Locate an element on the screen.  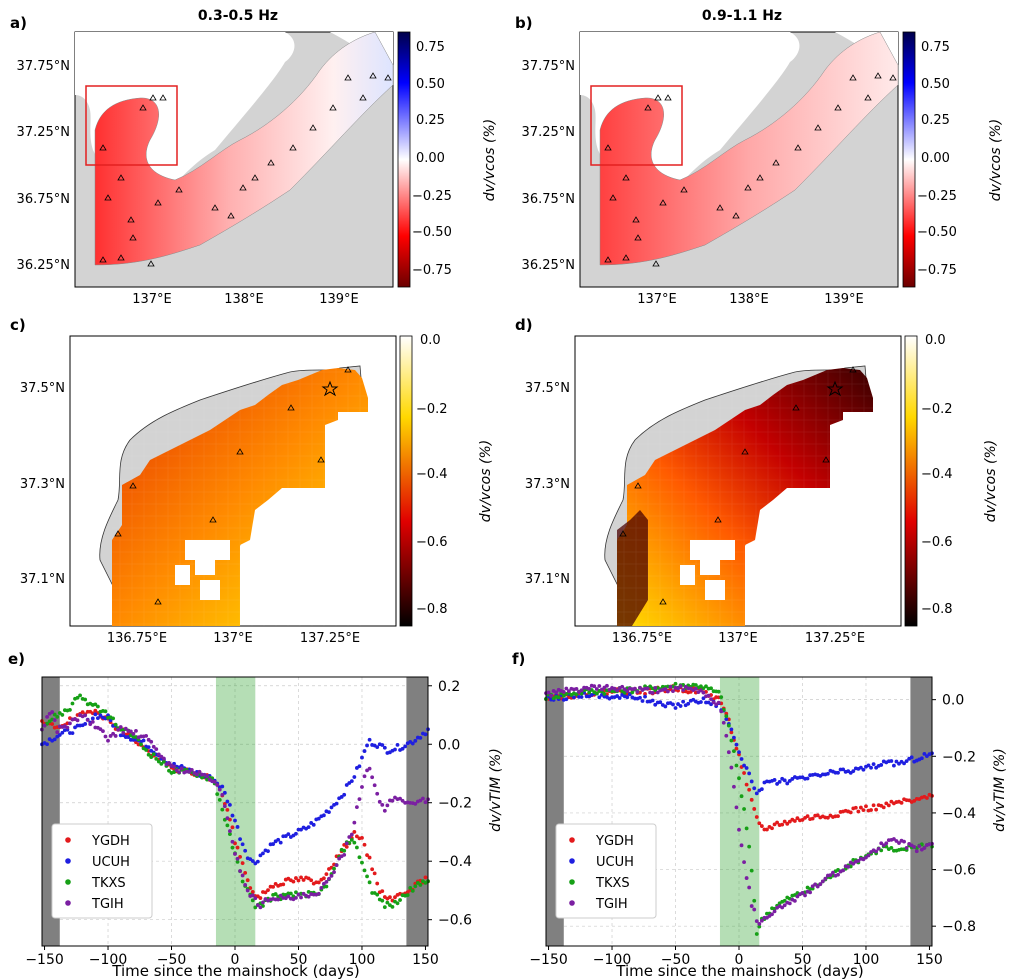
x-tick-label: −150 is located at coordinates (44, 960).